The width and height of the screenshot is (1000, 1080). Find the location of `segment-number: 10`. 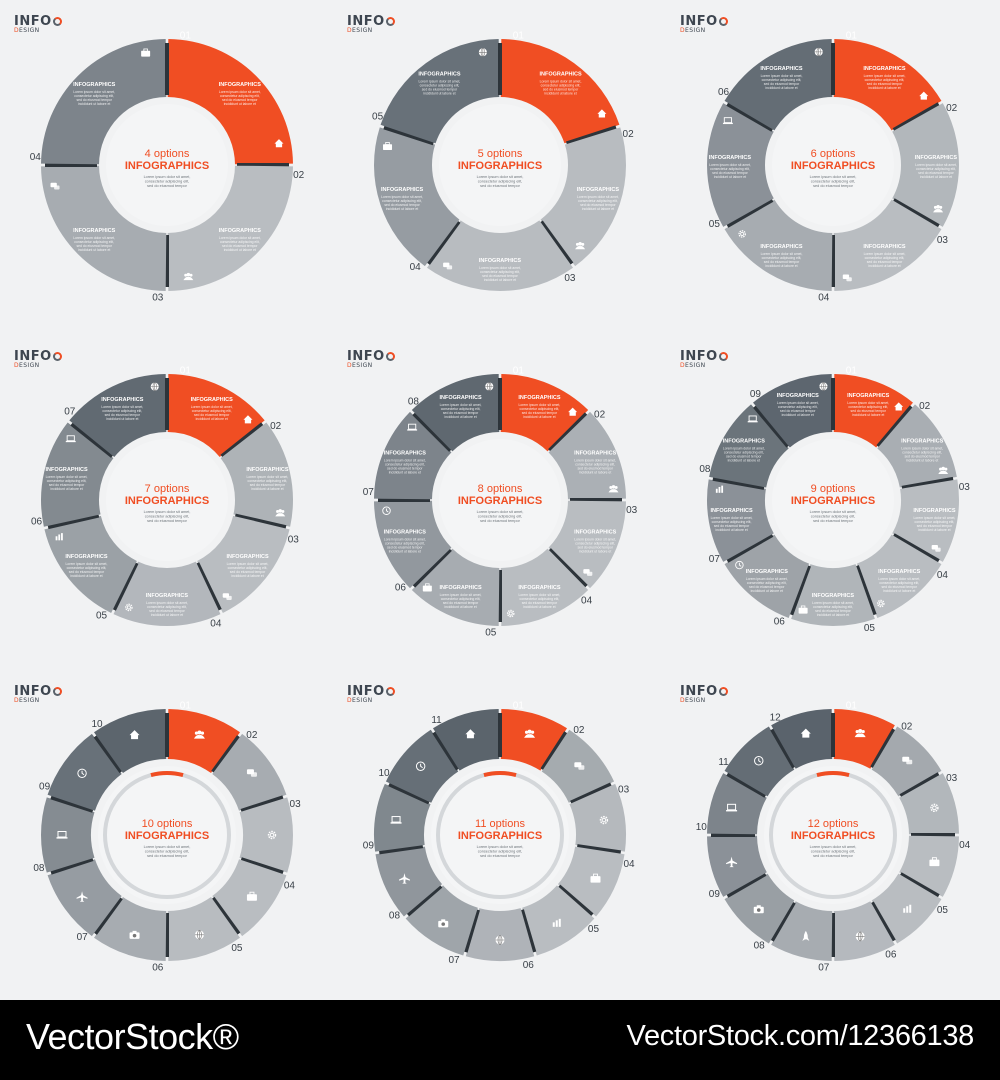

segment-number: 10 is located at coordinates (384, 773).